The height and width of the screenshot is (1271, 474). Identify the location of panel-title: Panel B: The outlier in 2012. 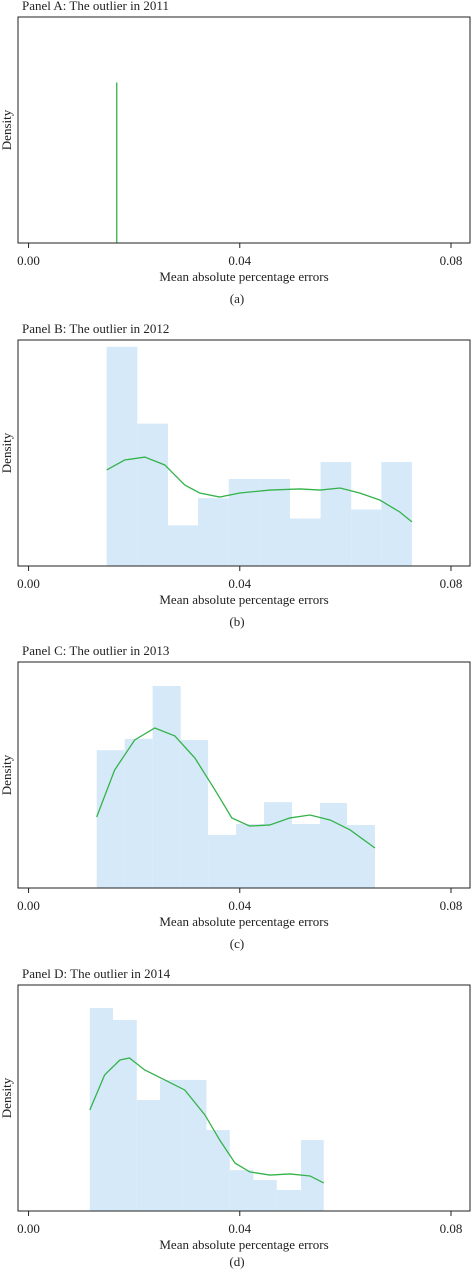
(95, 328).